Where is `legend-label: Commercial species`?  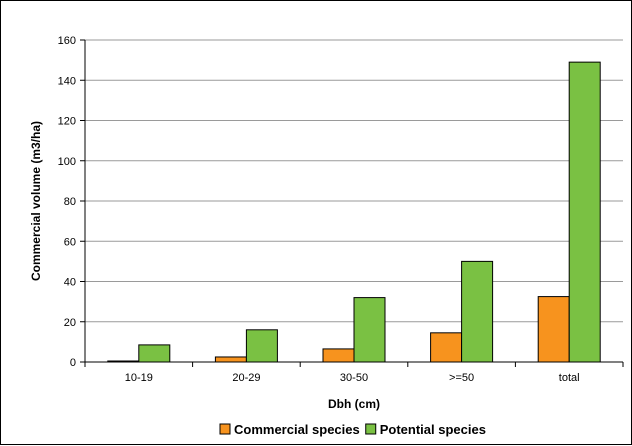
legend-label: Commercial species is located at coordinates (297, 429).